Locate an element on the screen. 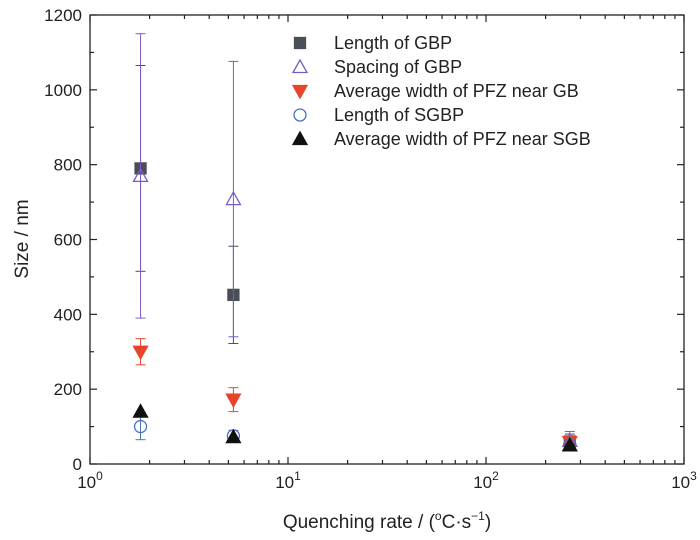 The width and height of the screenshot is (700, 540). x-axis-title: Quenching rate / (oC·s−1) is located at coordinates (387, 521).